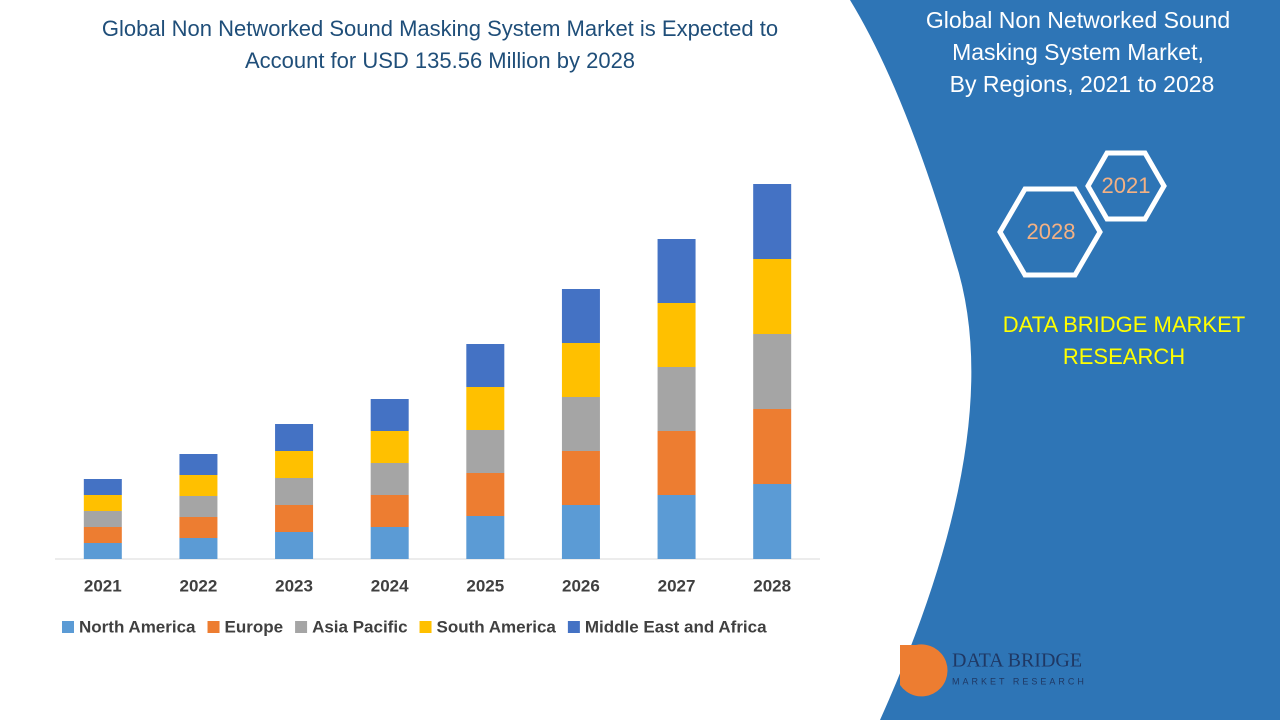  What do you see at coordinates (294, 585) in the screenshot?
I see `x-tick-label: 2023` at bounding box center [294, 585].